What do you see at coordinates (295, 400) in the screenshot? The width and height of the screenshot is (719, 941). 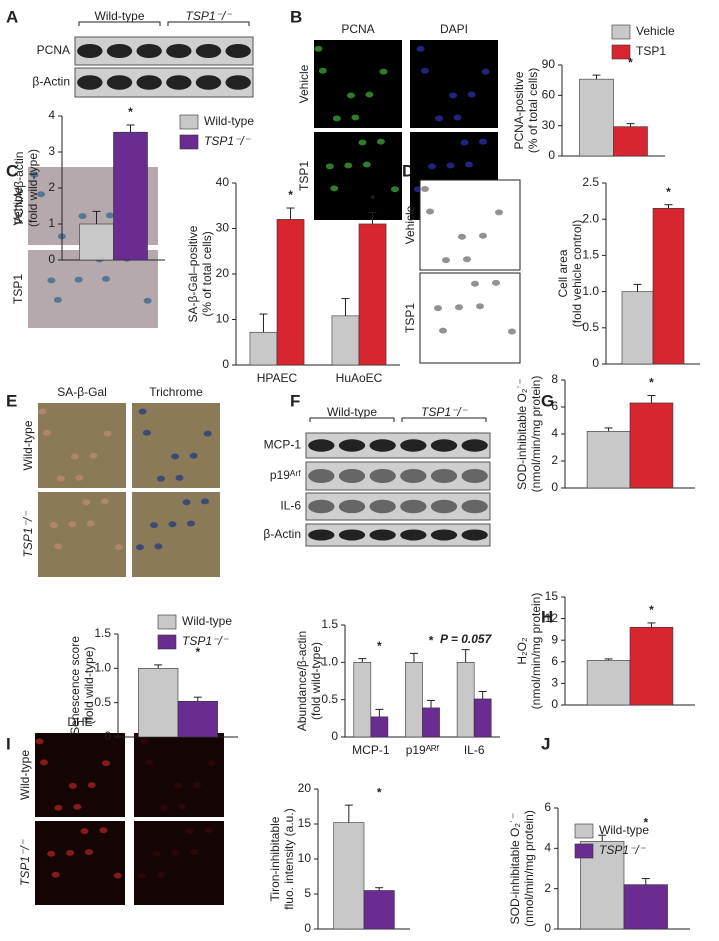 I see `panel-label: F` at bounding box center [295, 400].